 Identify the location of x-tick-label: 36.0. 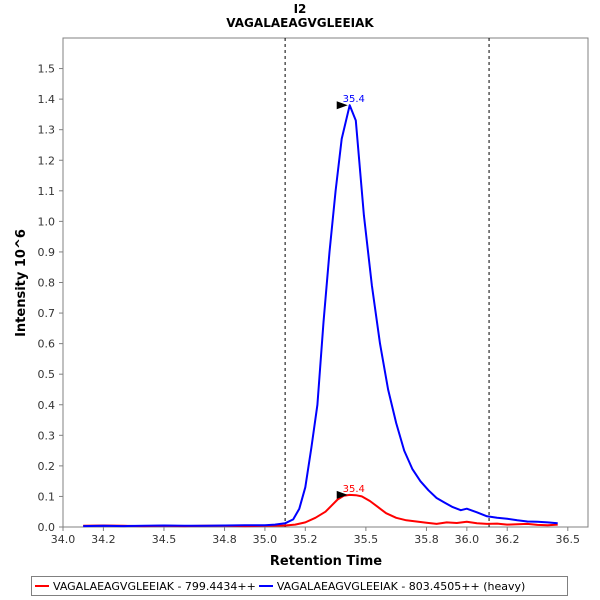
(467, 539).